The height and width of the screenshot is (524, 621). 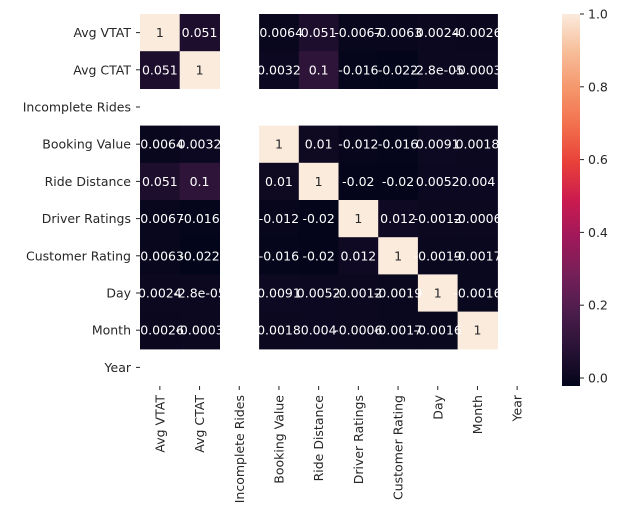 I want to click on cell-value-label: 0.0052, so click(x=319, y=293).